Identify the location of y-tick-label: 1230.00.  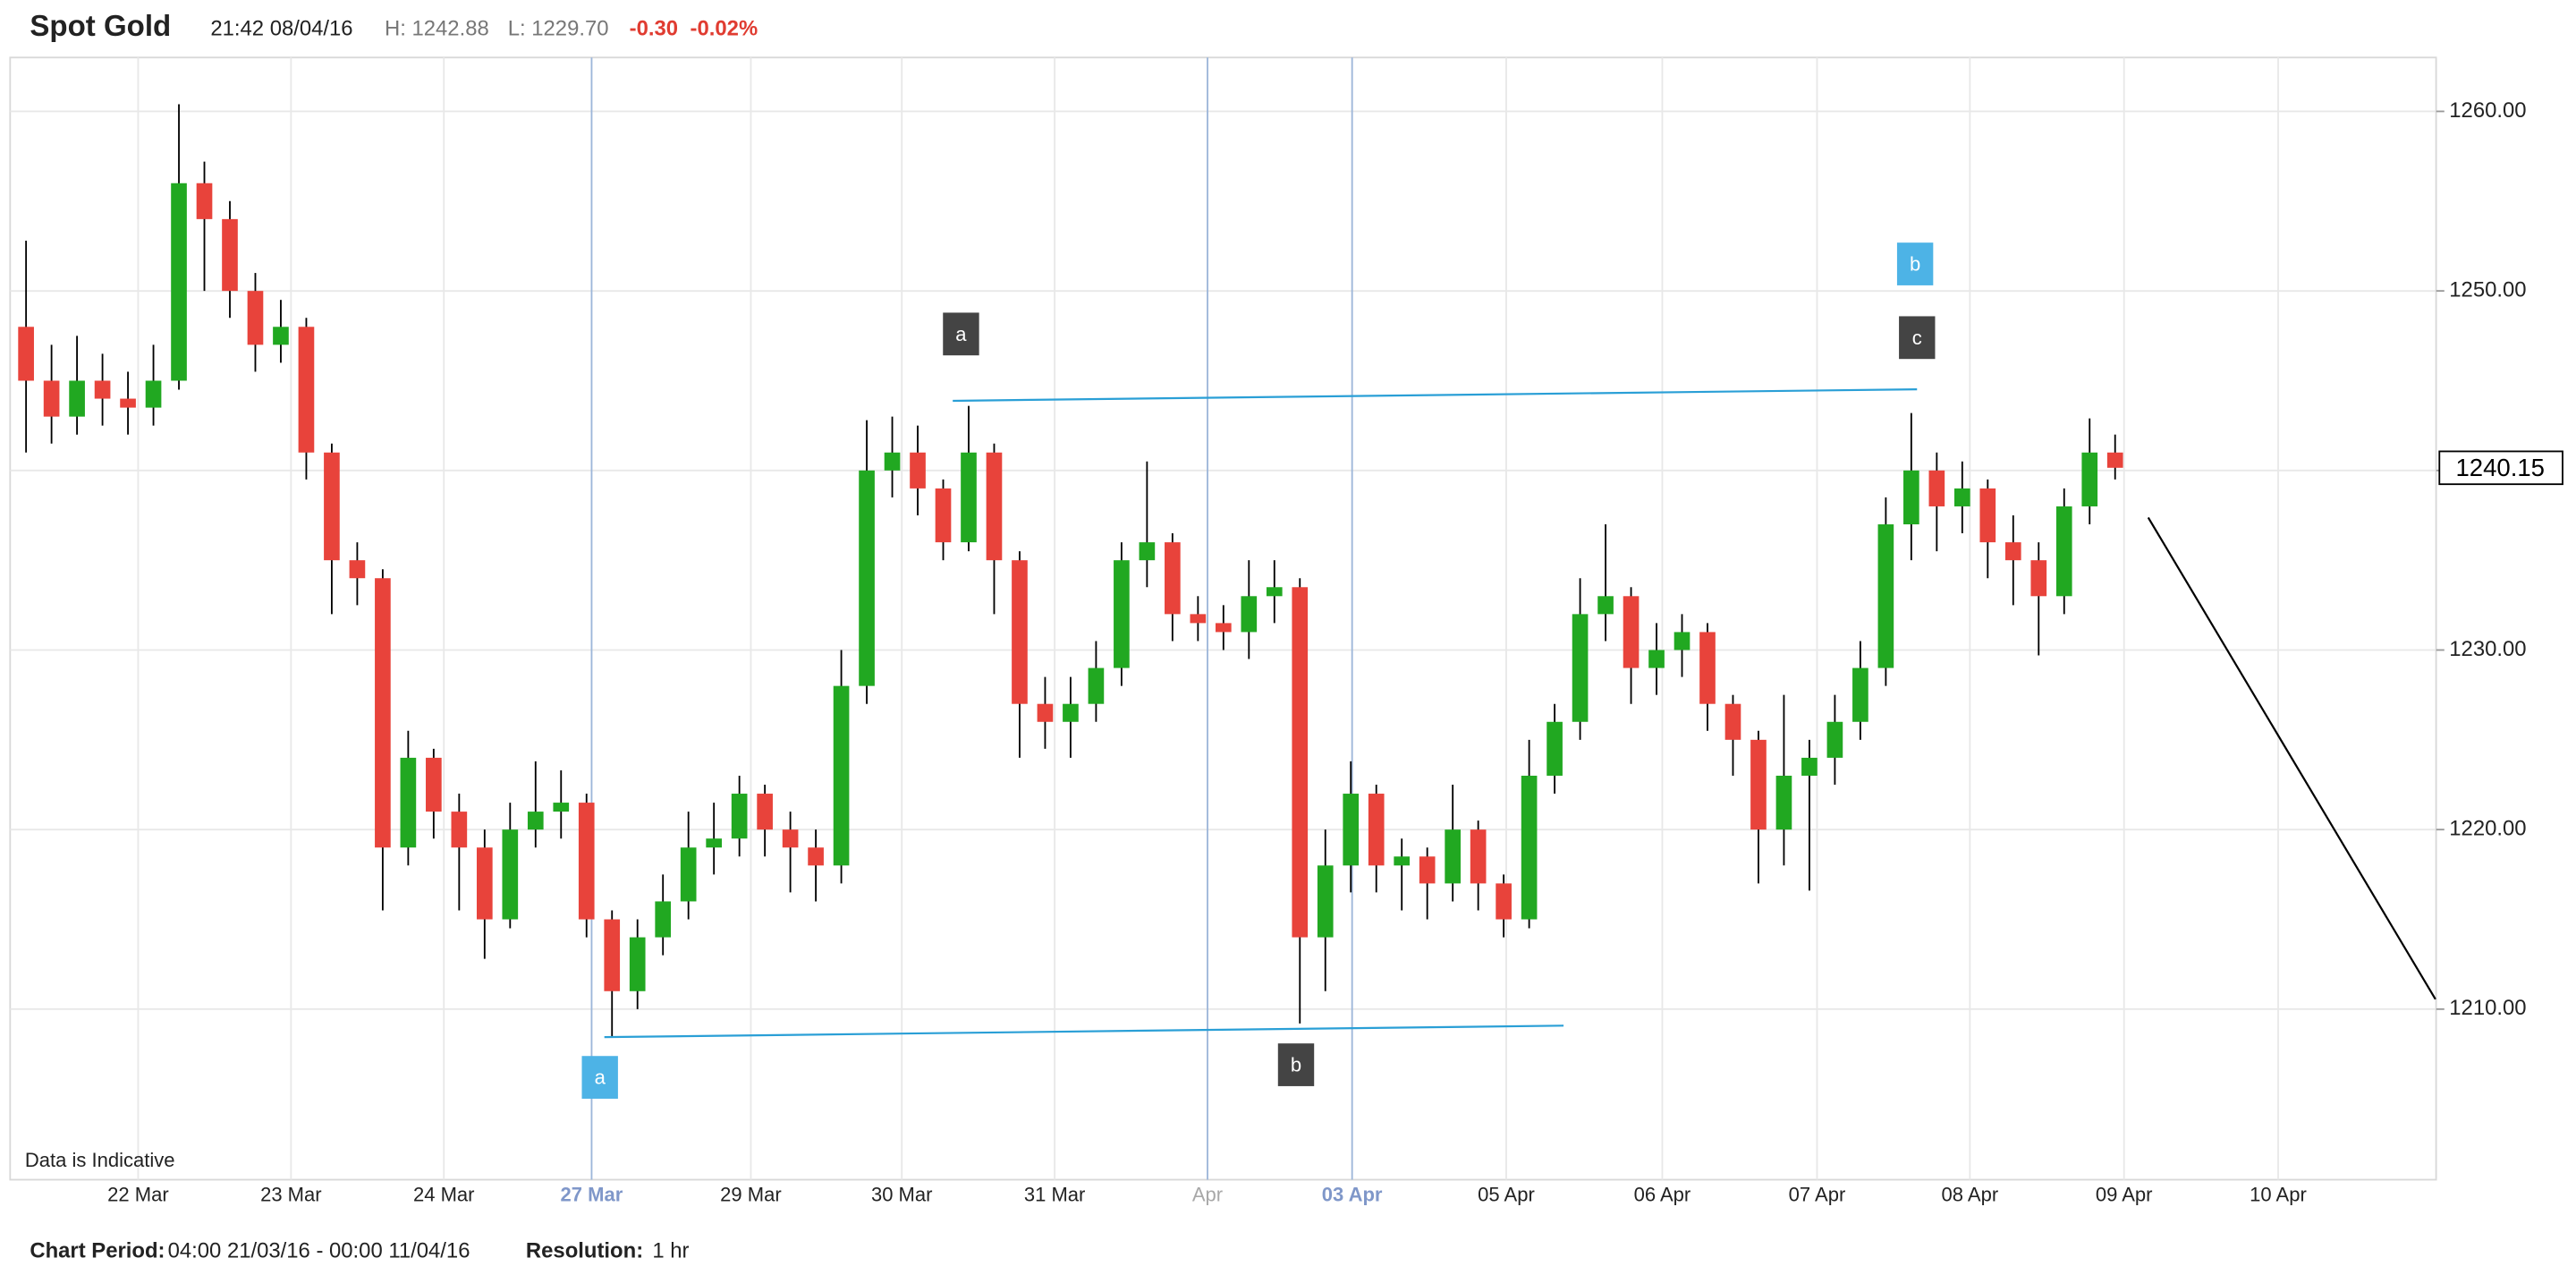
(2487, 649).